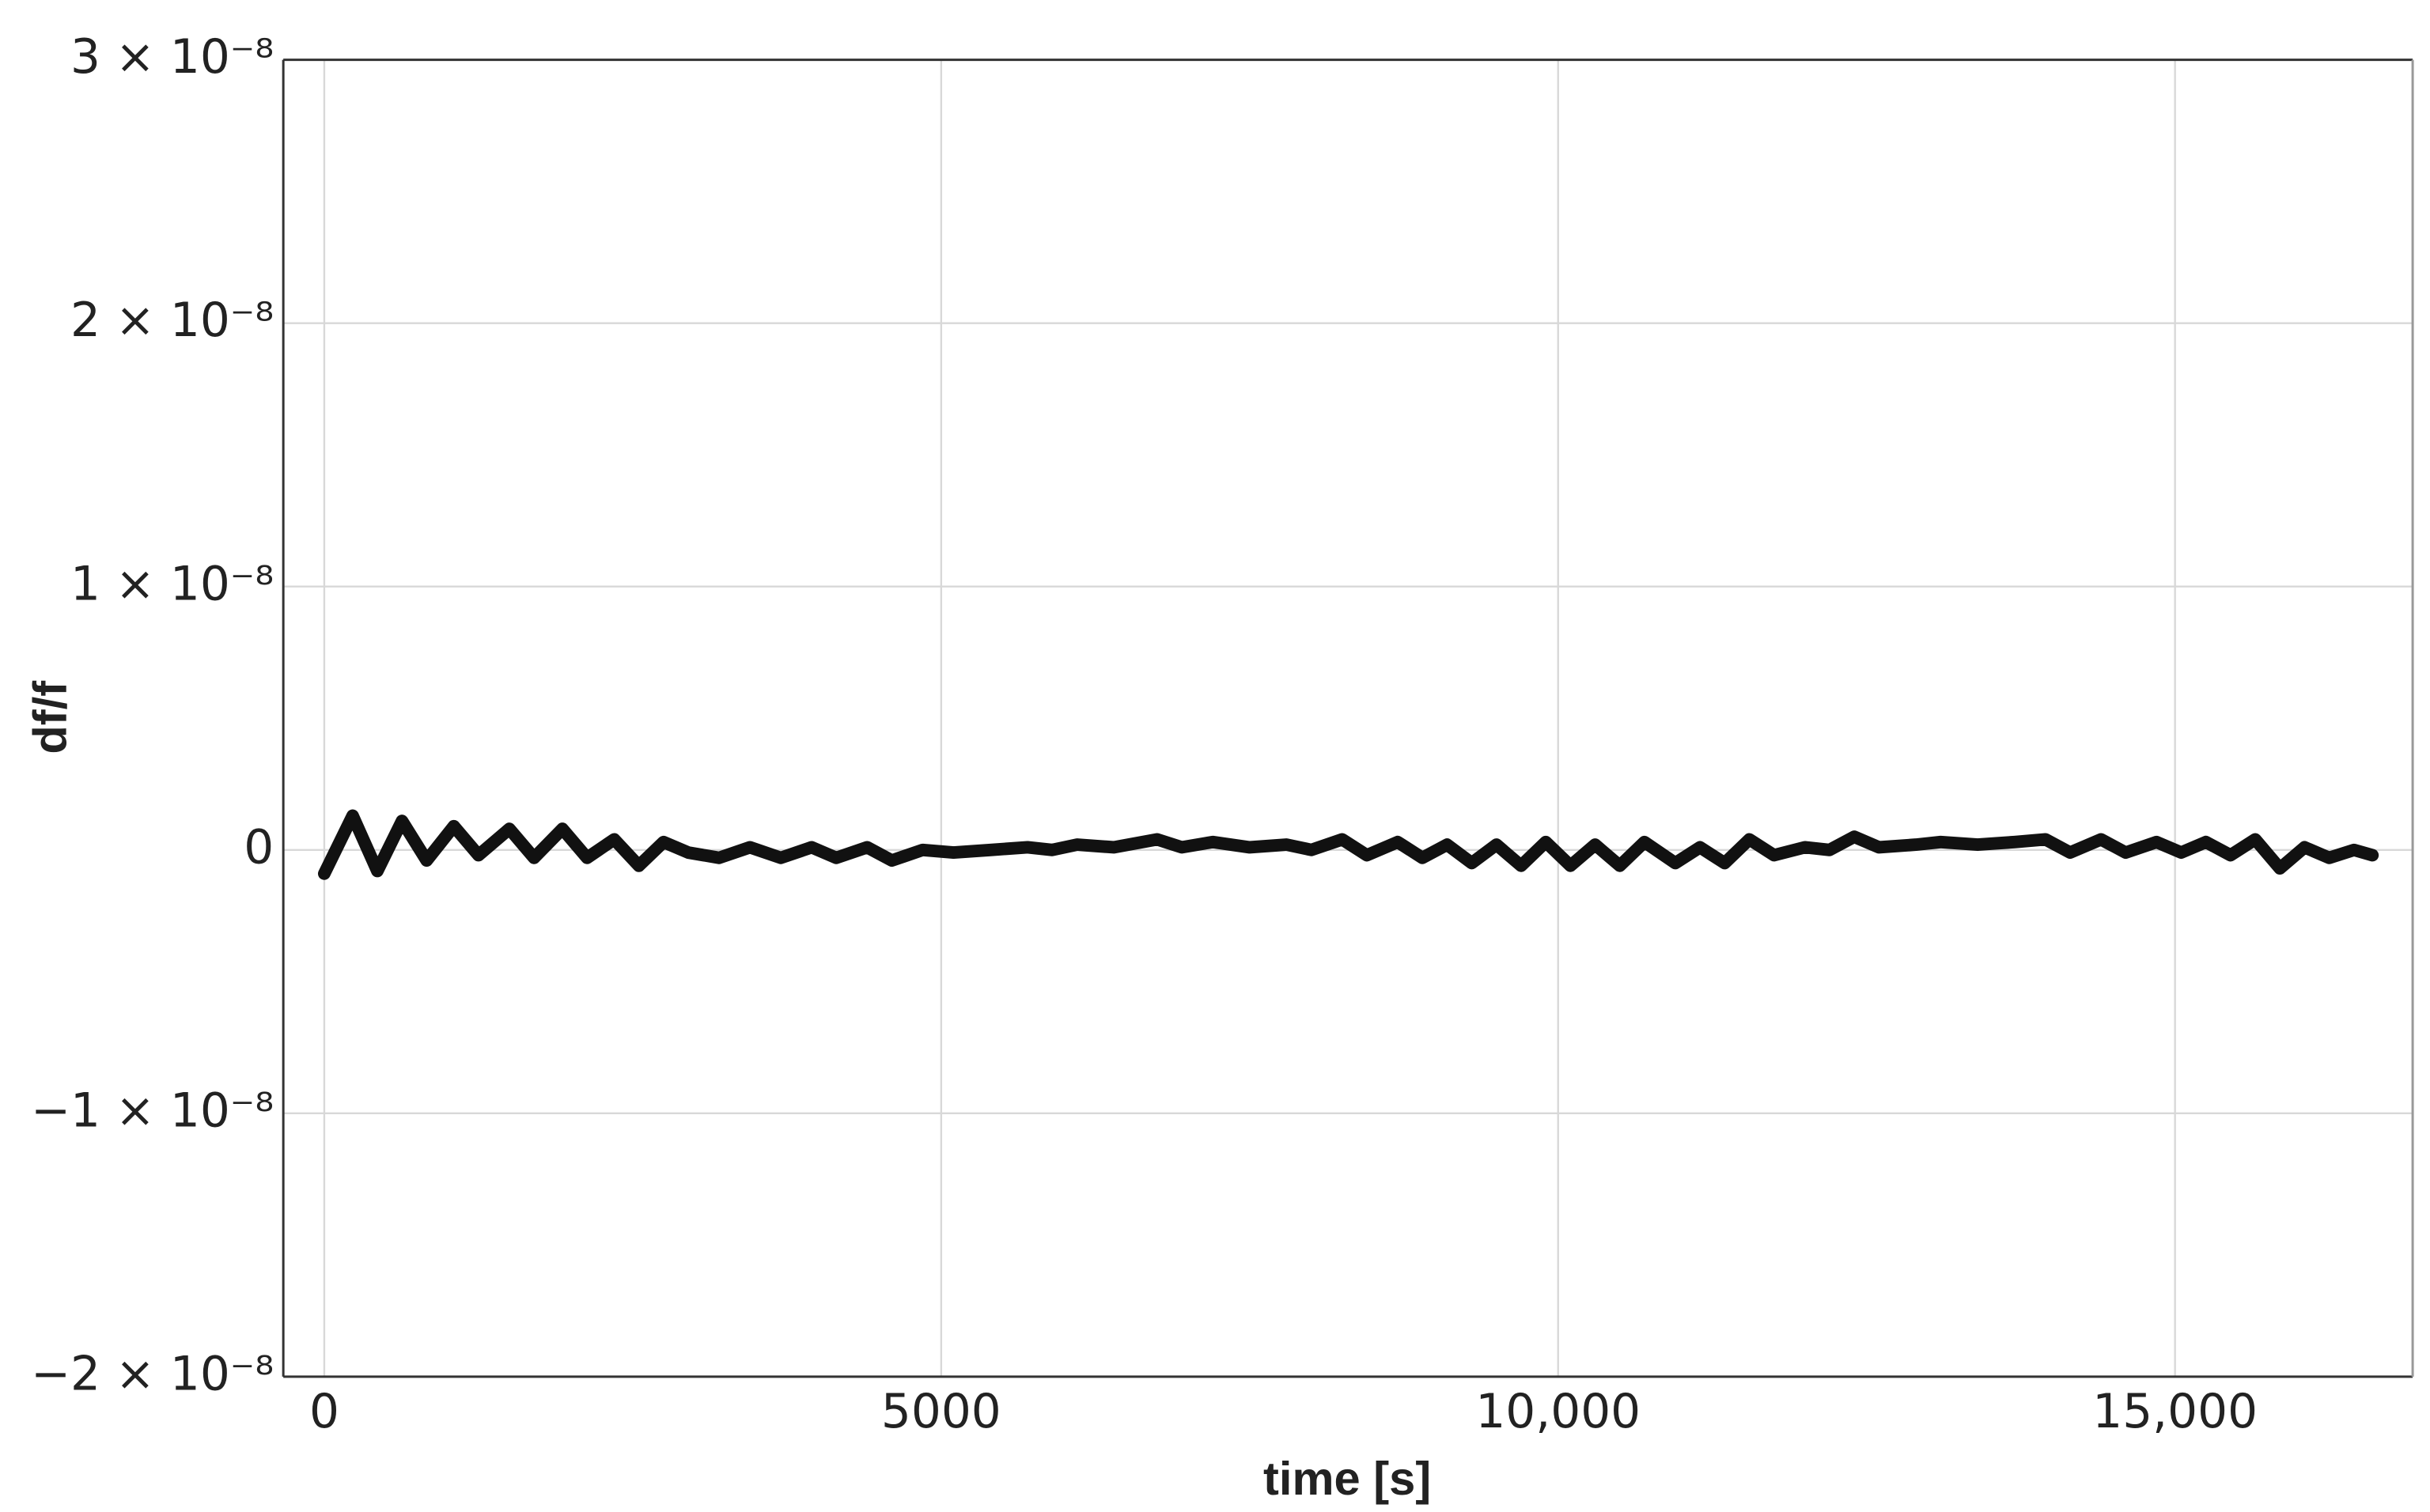  What do you see at coordinates (941, 1412) in the screenshot?
I see `x-tick-label: 5000` at bounding box center [941, 1412].